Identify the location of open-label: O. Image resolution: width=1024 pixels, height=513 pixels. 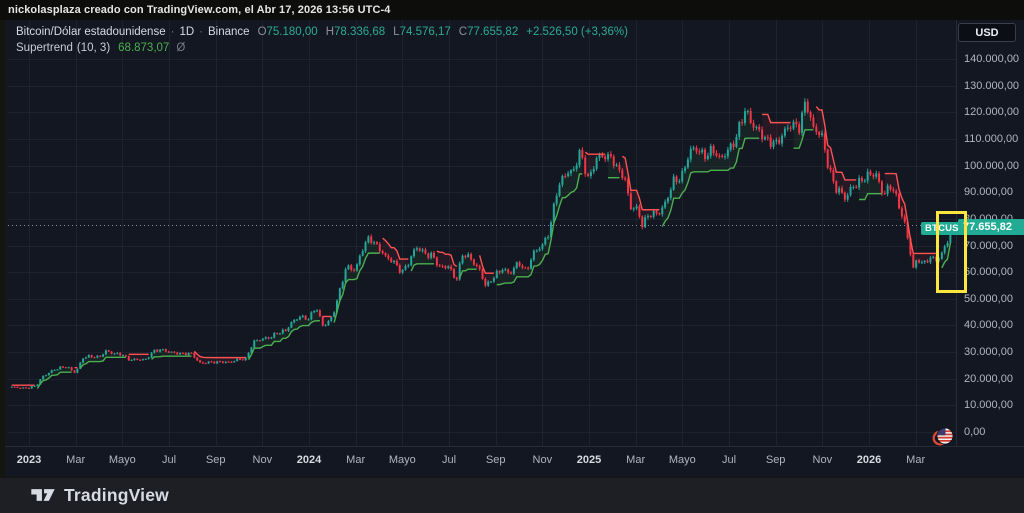
(262, 32).